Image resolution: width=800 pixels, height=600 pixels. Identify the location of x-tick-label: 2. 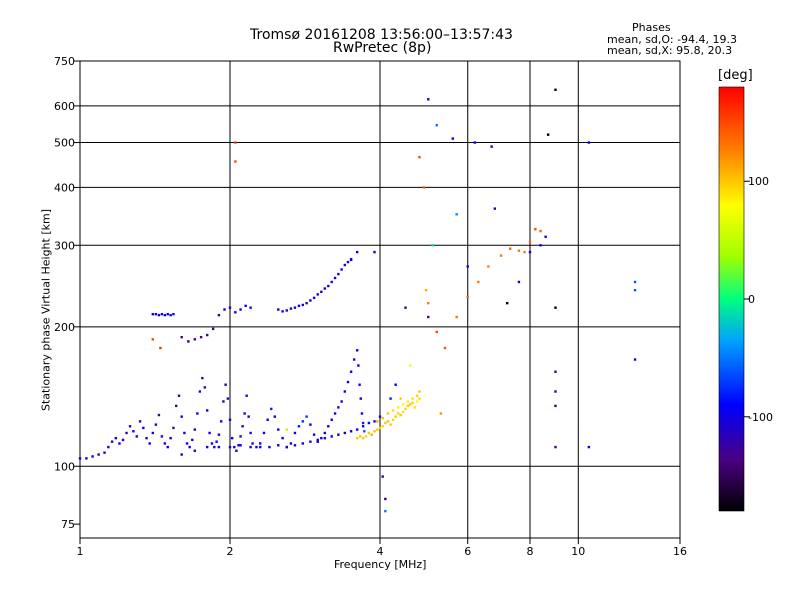
(230, 551).